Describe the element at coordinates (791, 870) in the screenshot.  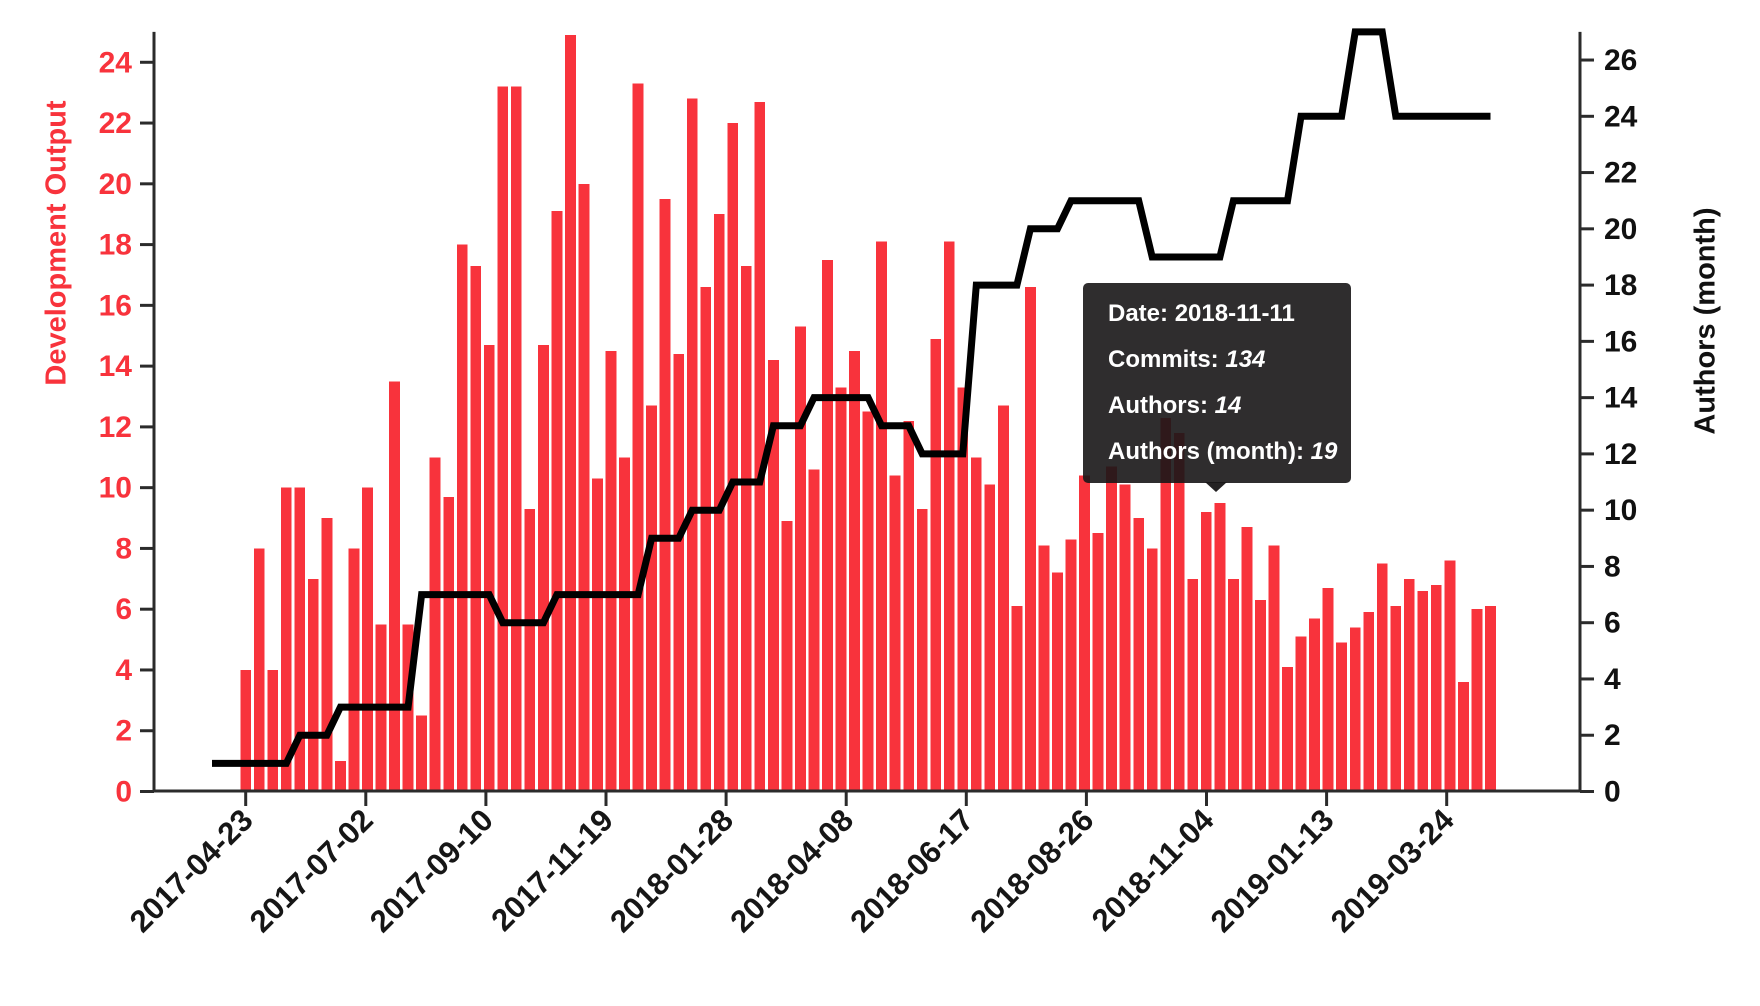
I see `x-axis-tick-label: 2018-04-08` at that location.